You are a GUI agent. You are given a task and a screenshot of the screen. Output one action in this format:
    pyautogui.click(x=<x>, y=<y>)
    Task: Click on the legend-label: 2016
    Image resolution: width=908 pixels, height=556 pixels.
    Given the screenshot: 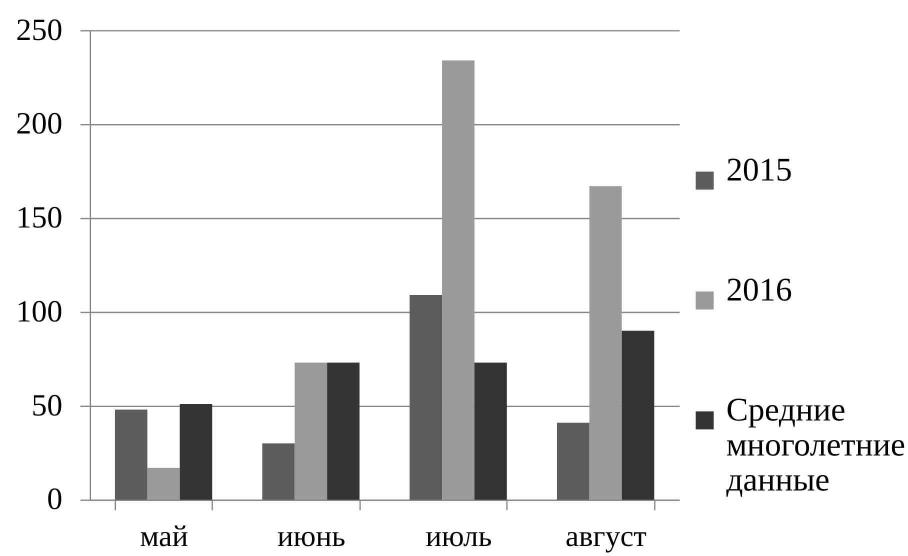 What is the action you would take?
    pyautogui.click(x=759, y=290)
    